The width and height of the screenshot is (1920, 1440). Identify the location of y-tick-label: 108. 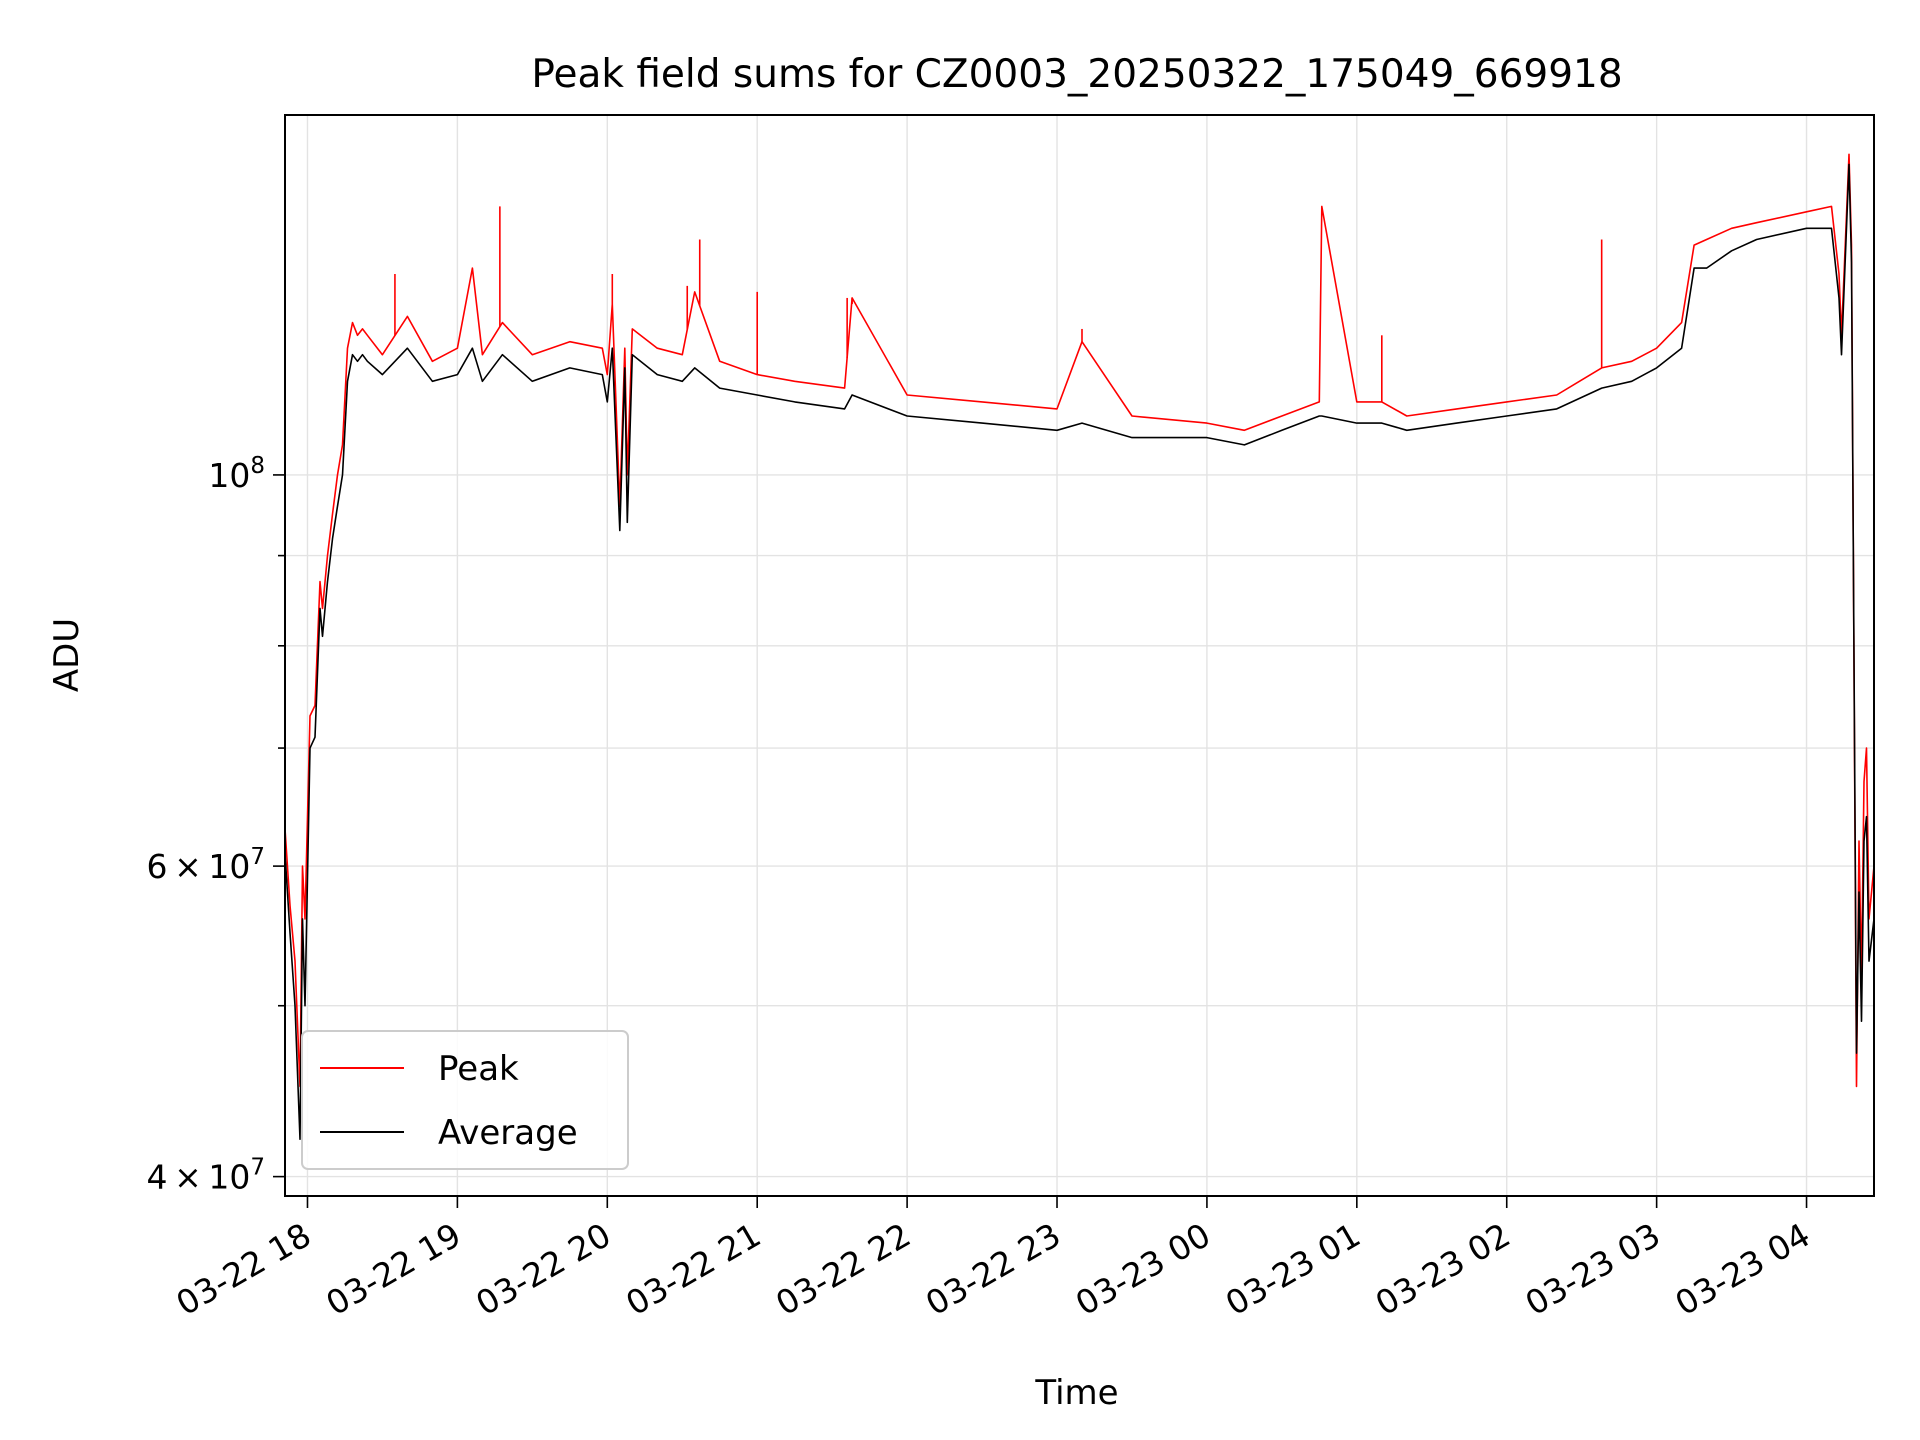
(236, 474).